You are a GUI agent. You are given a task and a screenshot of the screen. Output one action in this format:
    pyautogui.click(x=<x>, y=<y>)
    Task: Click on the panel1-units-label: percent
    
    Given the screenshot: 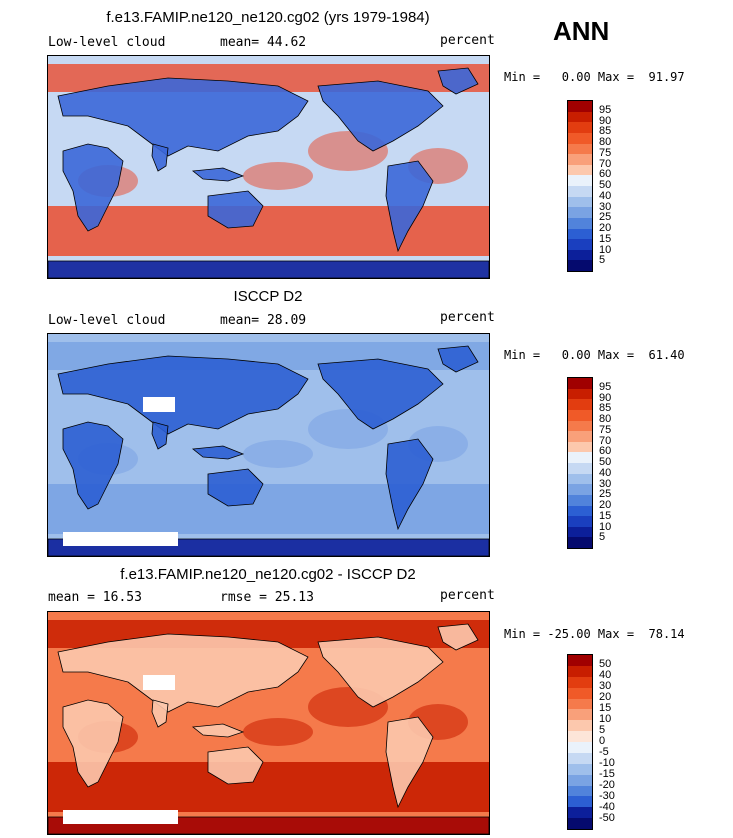 What is the action you would take?
    pyautogui.click(x=467, y=40)
    